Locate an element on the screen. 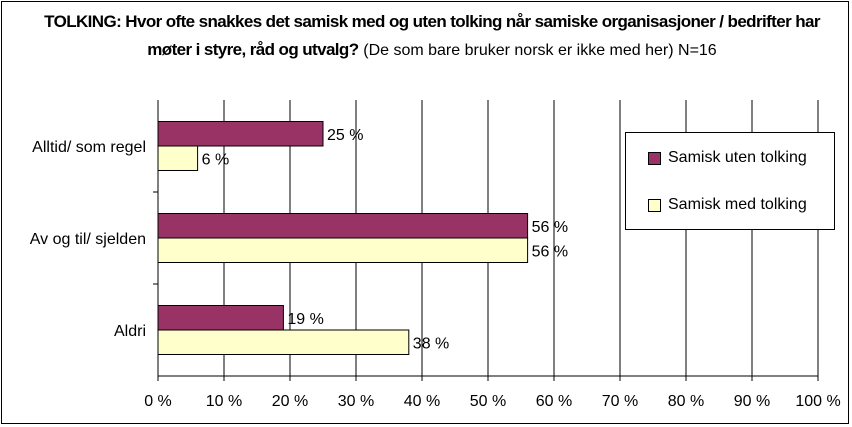 Image resolution: width=852 pixels, height=427 pixels. x-tick-label: 70 % is located at coordinates (620, 401).